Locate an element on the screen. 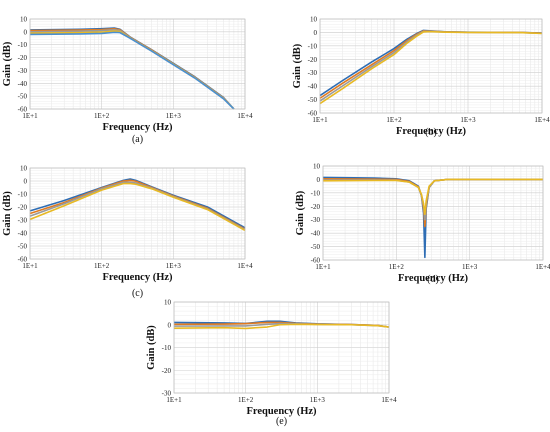 This screenshot has height=432, width=550. panel-label: (d) is located at coordinates (433, 279).